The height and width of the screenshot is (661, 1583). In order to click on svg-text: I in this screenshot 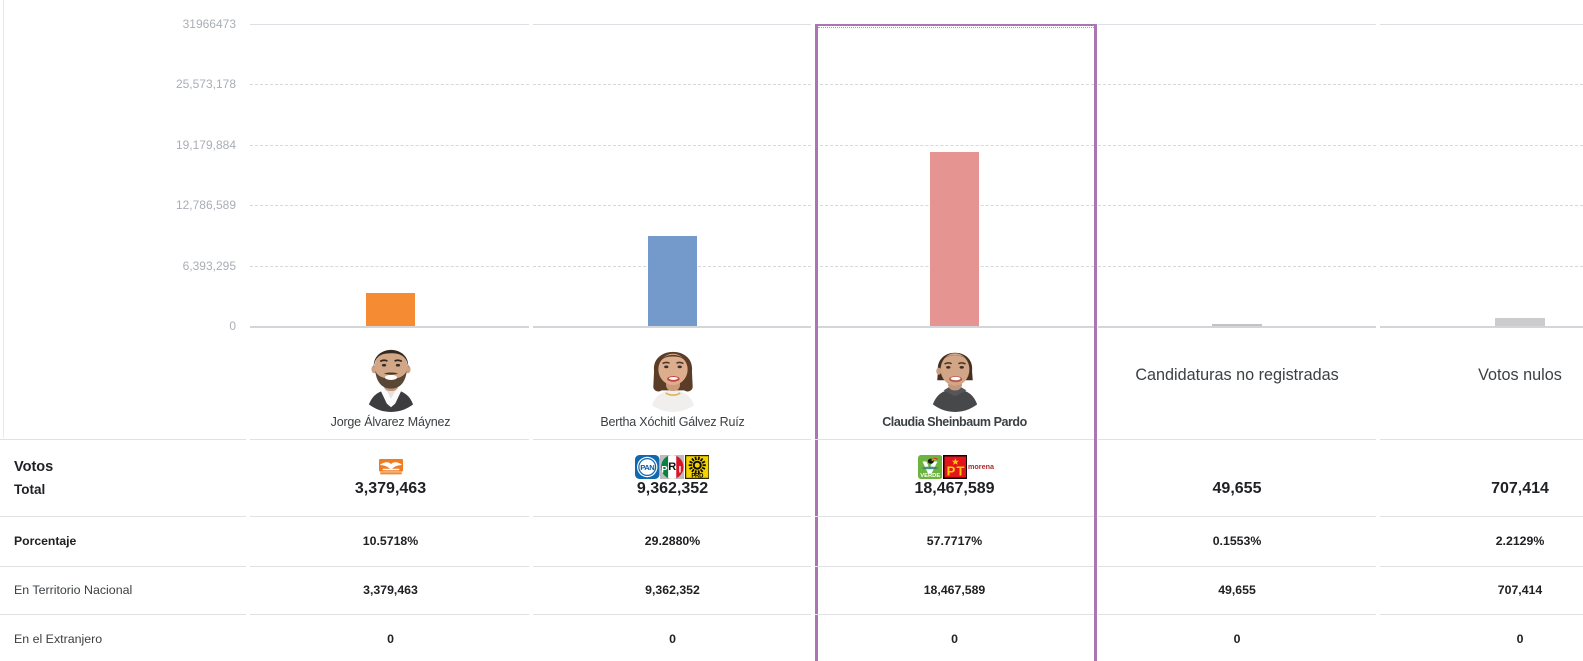, I will do `click(679, 470)`.